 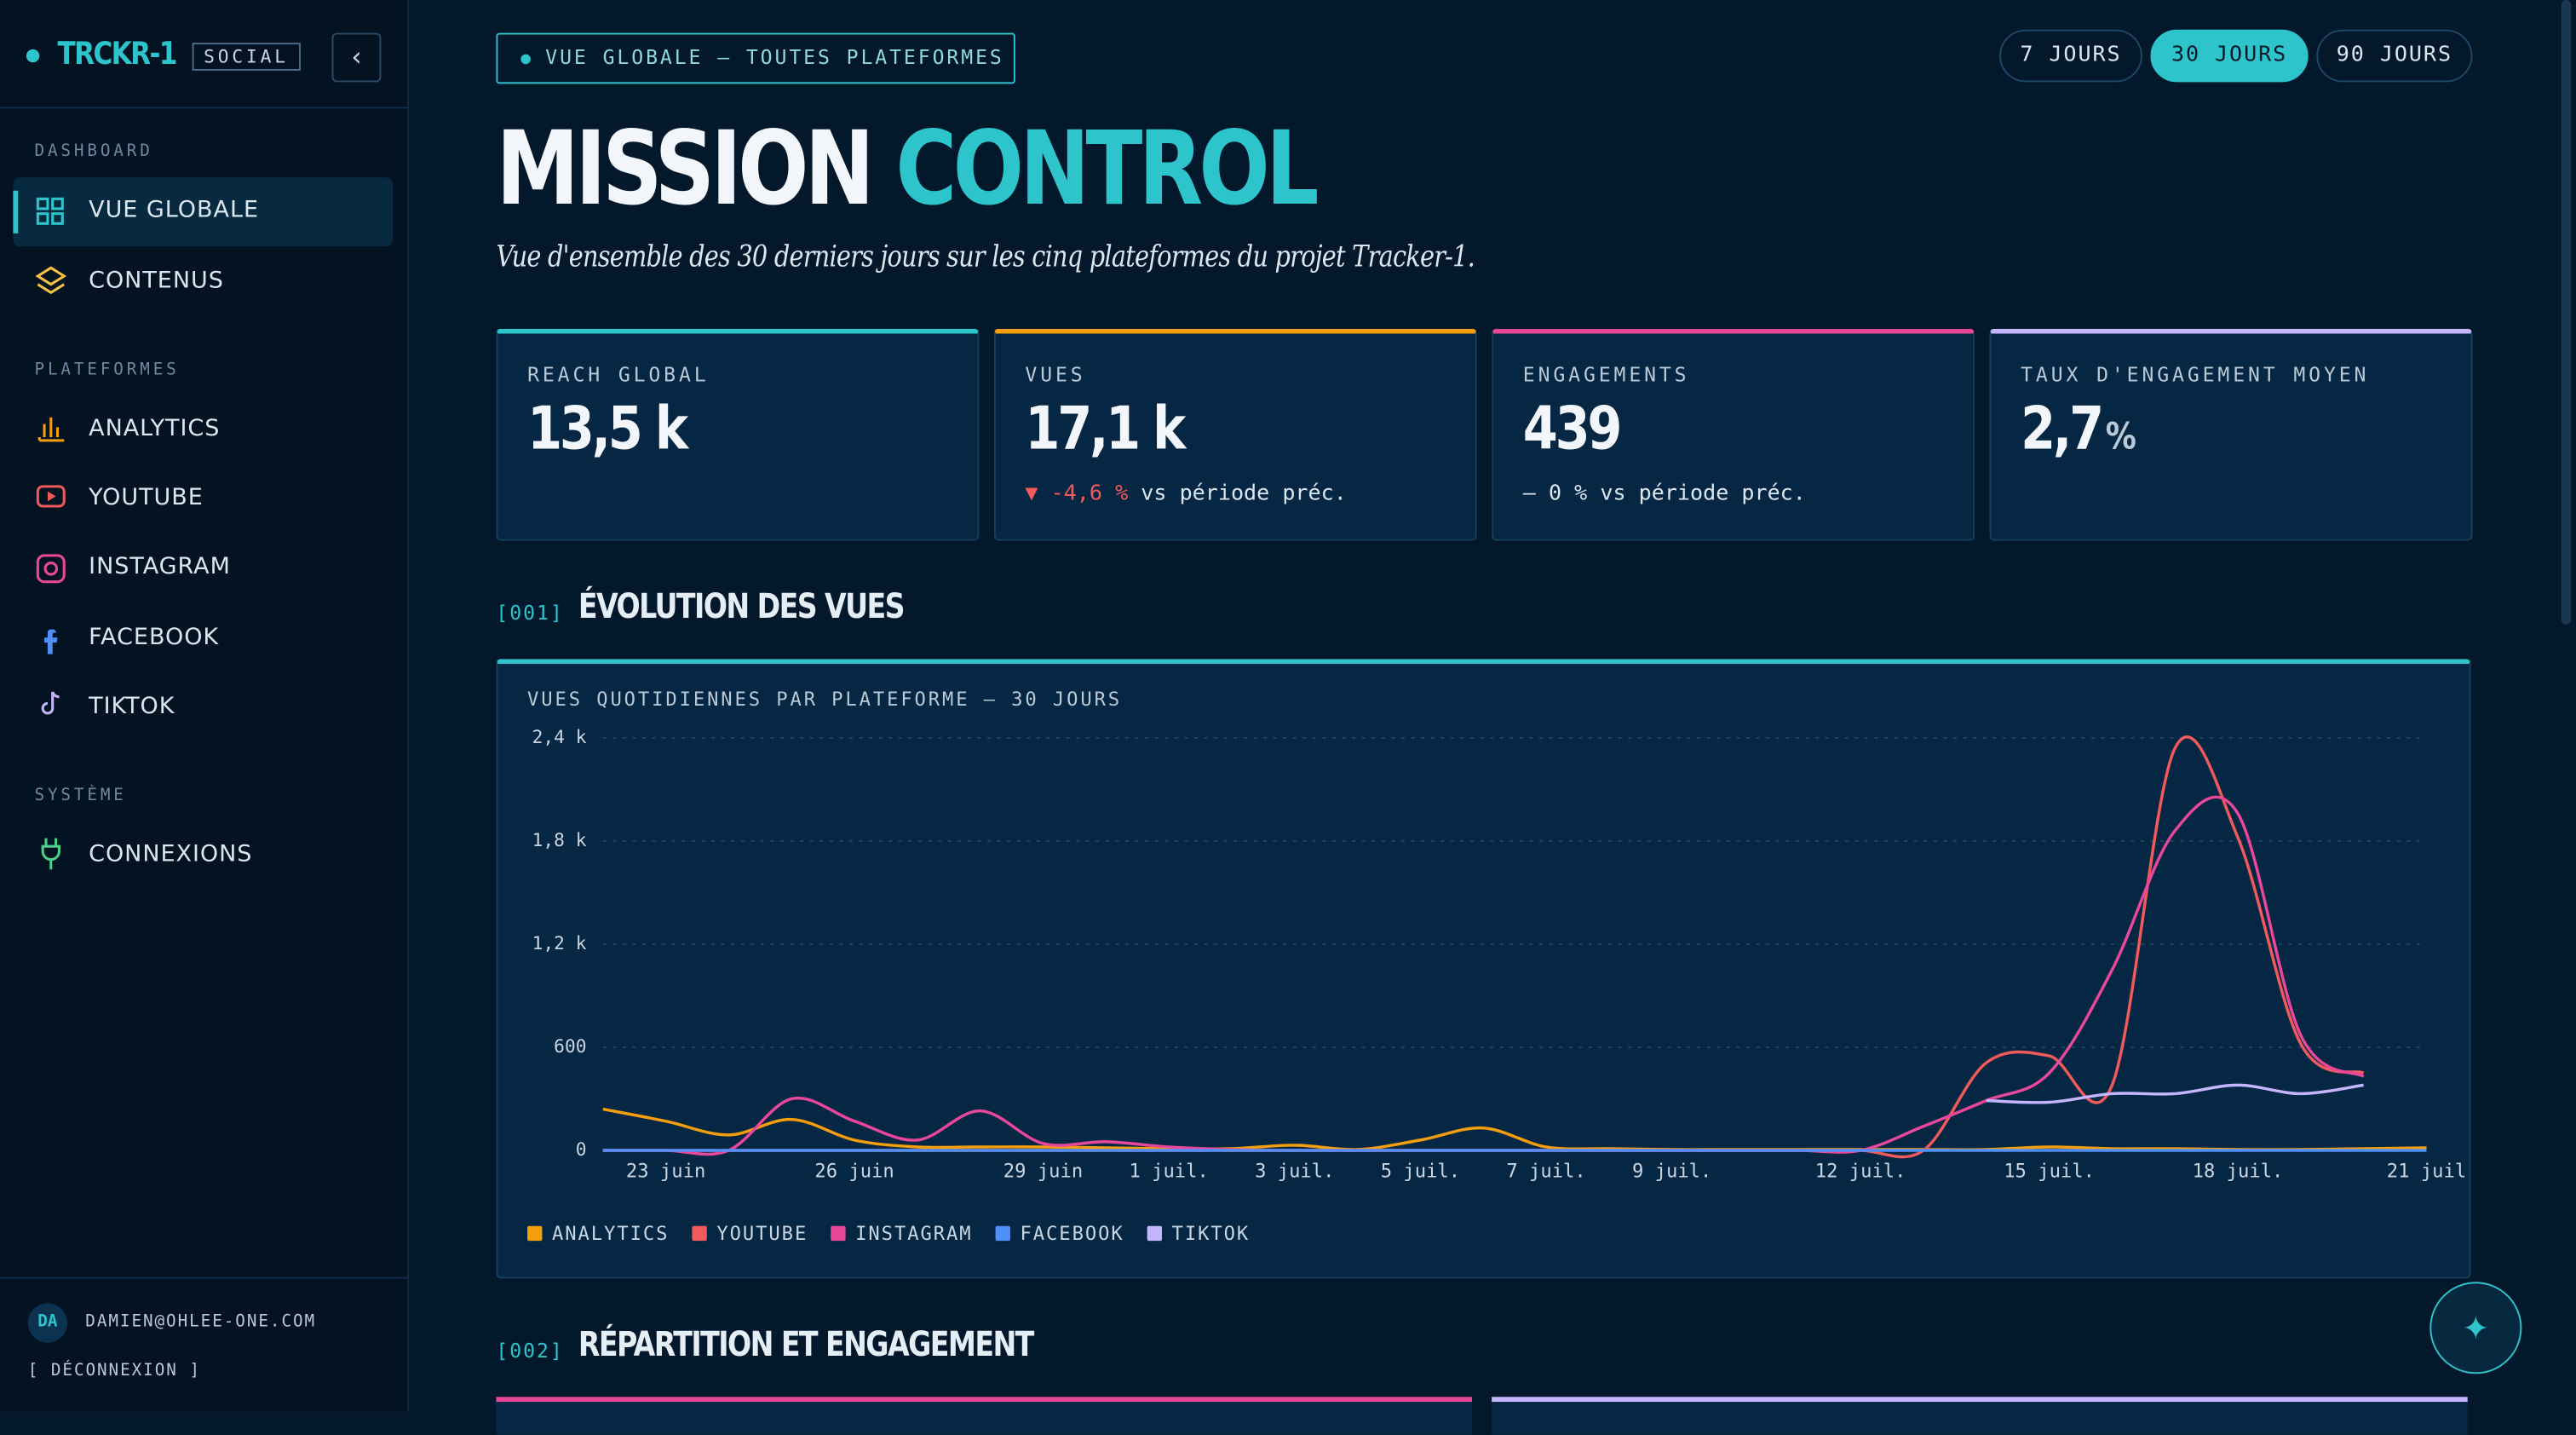 What do you see at coordinates (1555, 493) in the screenshot?
I see `kpi-delta: — 0 %` at bounding box center [1555, 493].